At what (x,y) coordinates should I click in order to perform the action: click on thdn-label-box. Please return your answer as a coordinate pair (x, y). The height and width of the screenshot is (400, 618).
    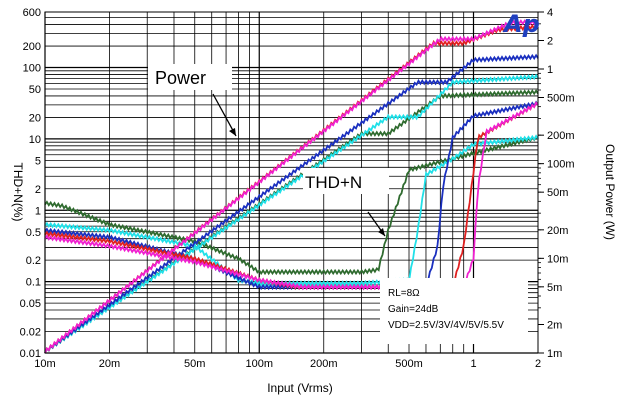
    Looking at the image, I should click on (346, 181).